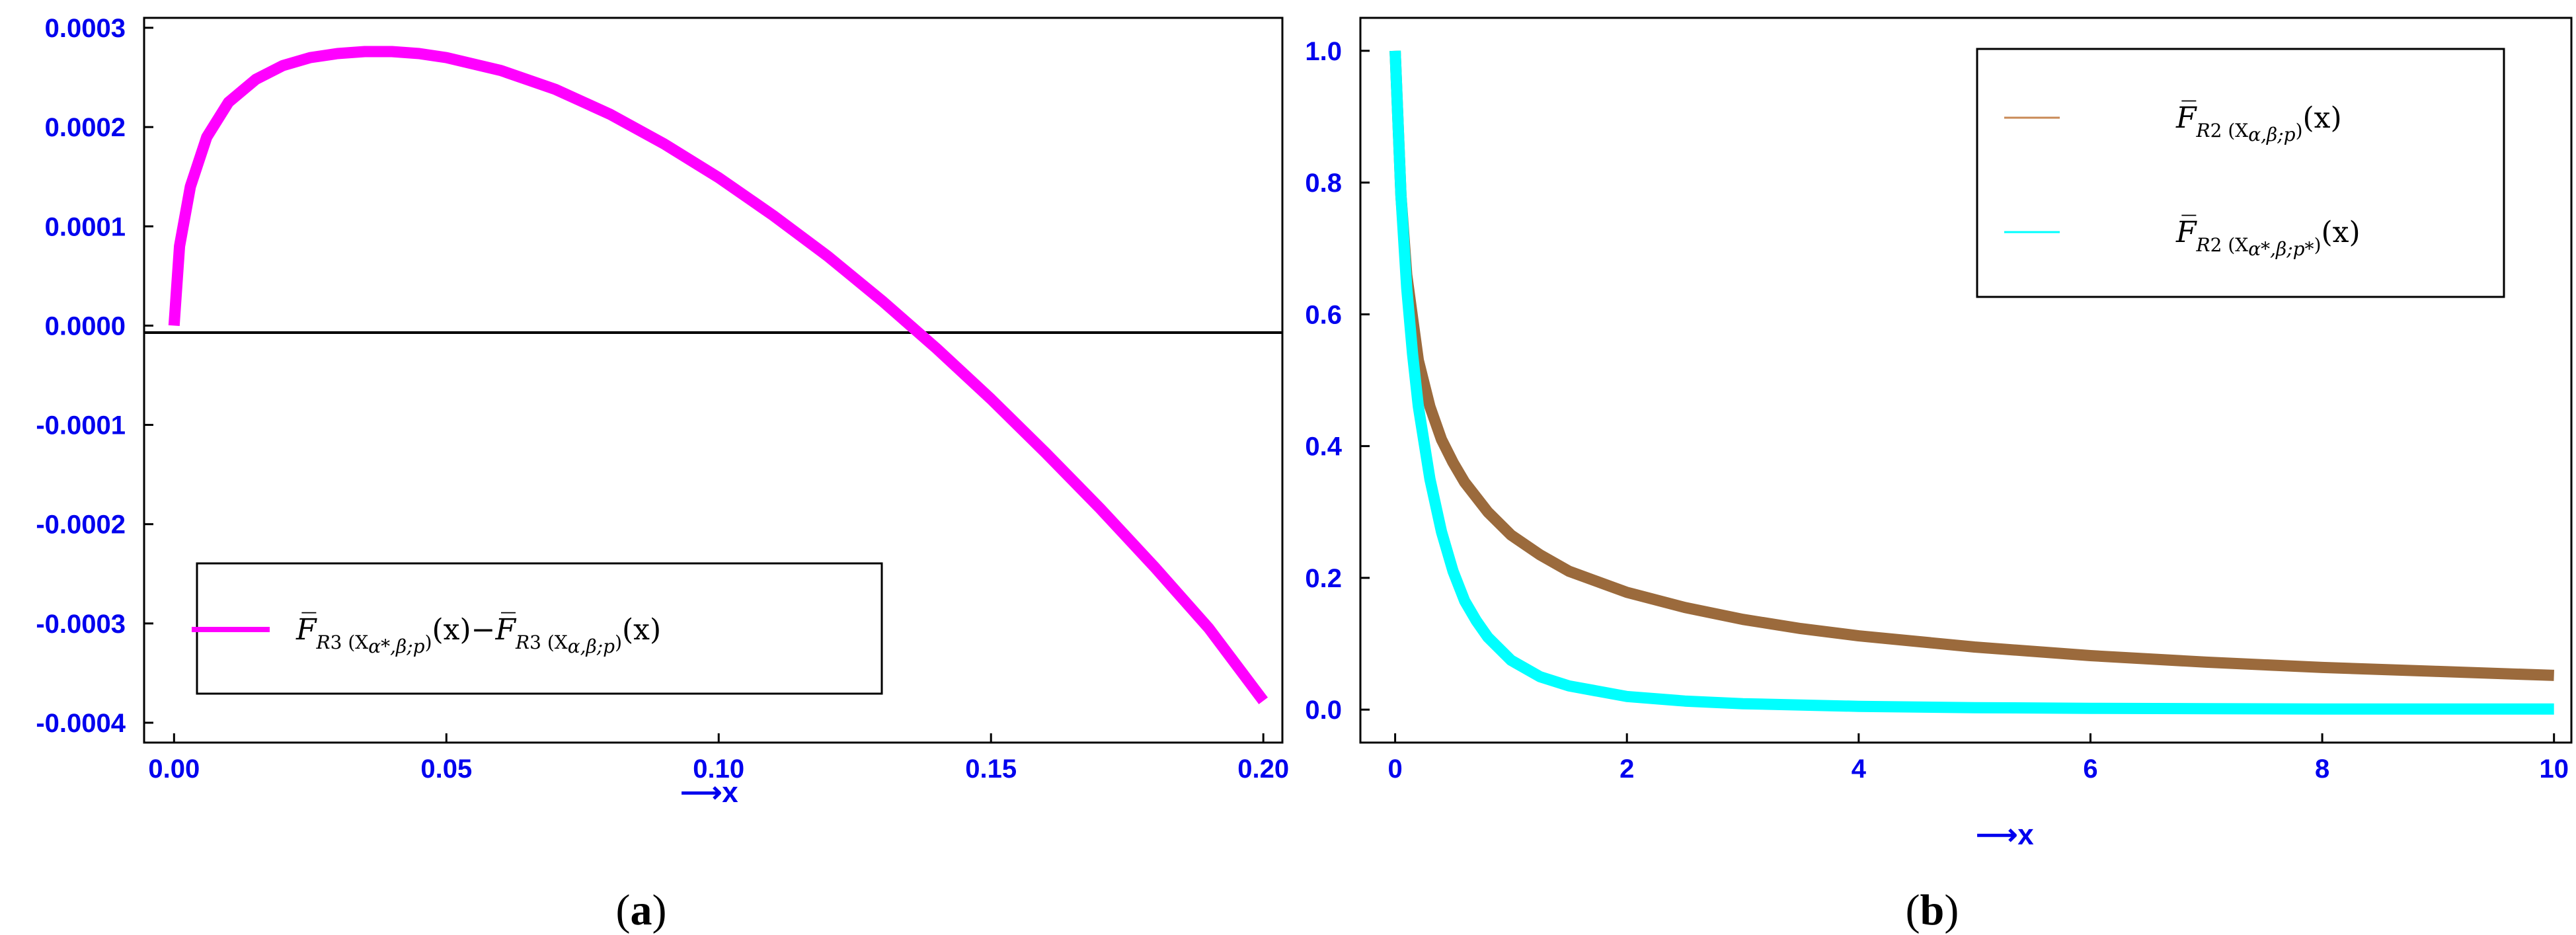 The image size is (2576, 935). I want to click on panel-a-ytick-label: -0.0001, so click(81, 425).